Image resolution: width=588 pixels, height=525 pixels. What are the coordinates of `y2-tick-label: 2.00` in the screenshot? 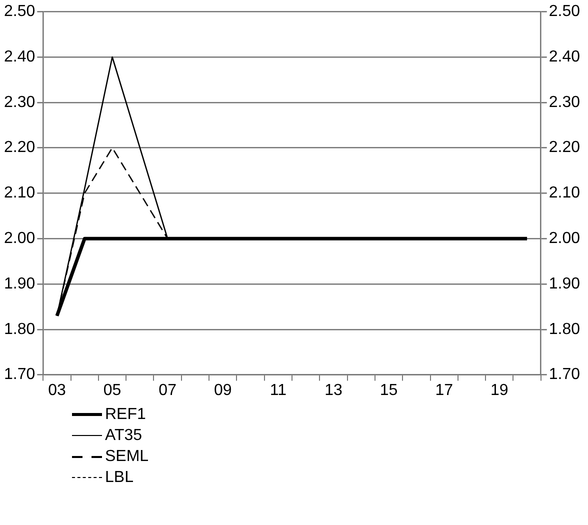 It's located at (564, 239).